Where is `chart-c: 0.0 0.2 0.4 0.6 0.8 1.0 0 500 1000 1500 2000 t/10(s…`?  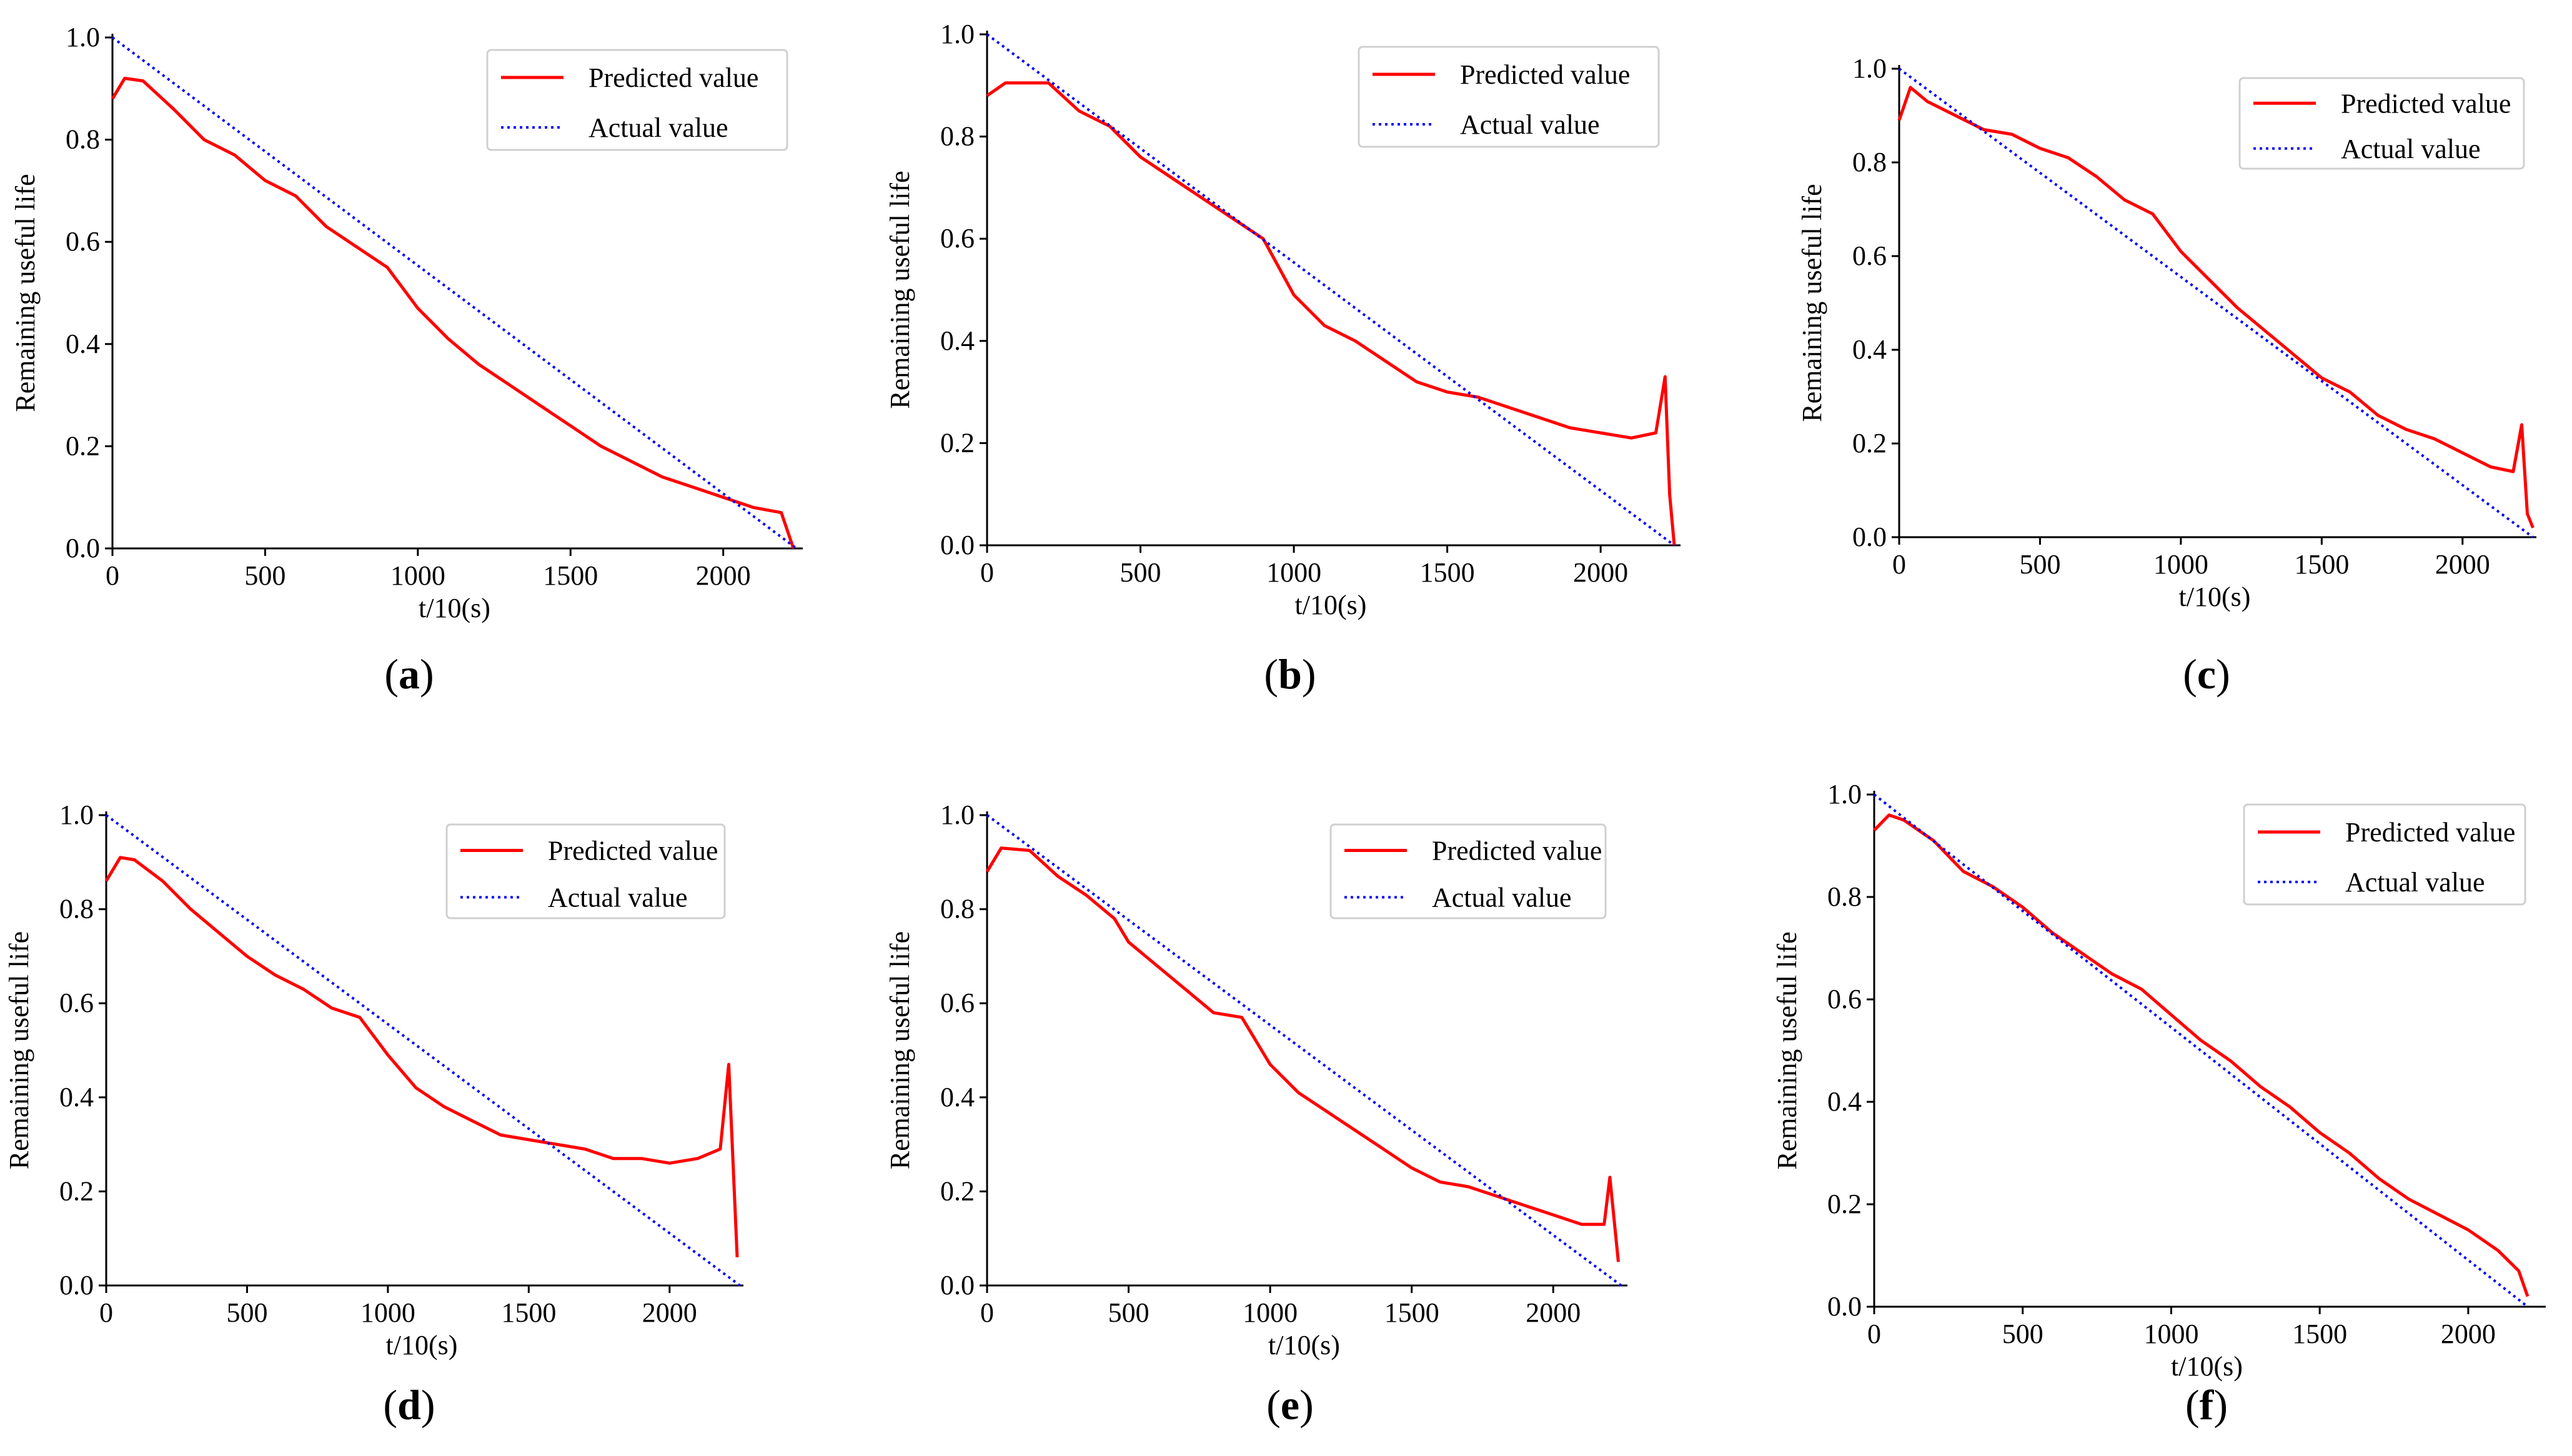 chart-c: 0.0 0.2 0.4 0.6 0.8 1.0 0 500 1000 1500 2000 t/10(s… is located at coordinates (2166, 332).